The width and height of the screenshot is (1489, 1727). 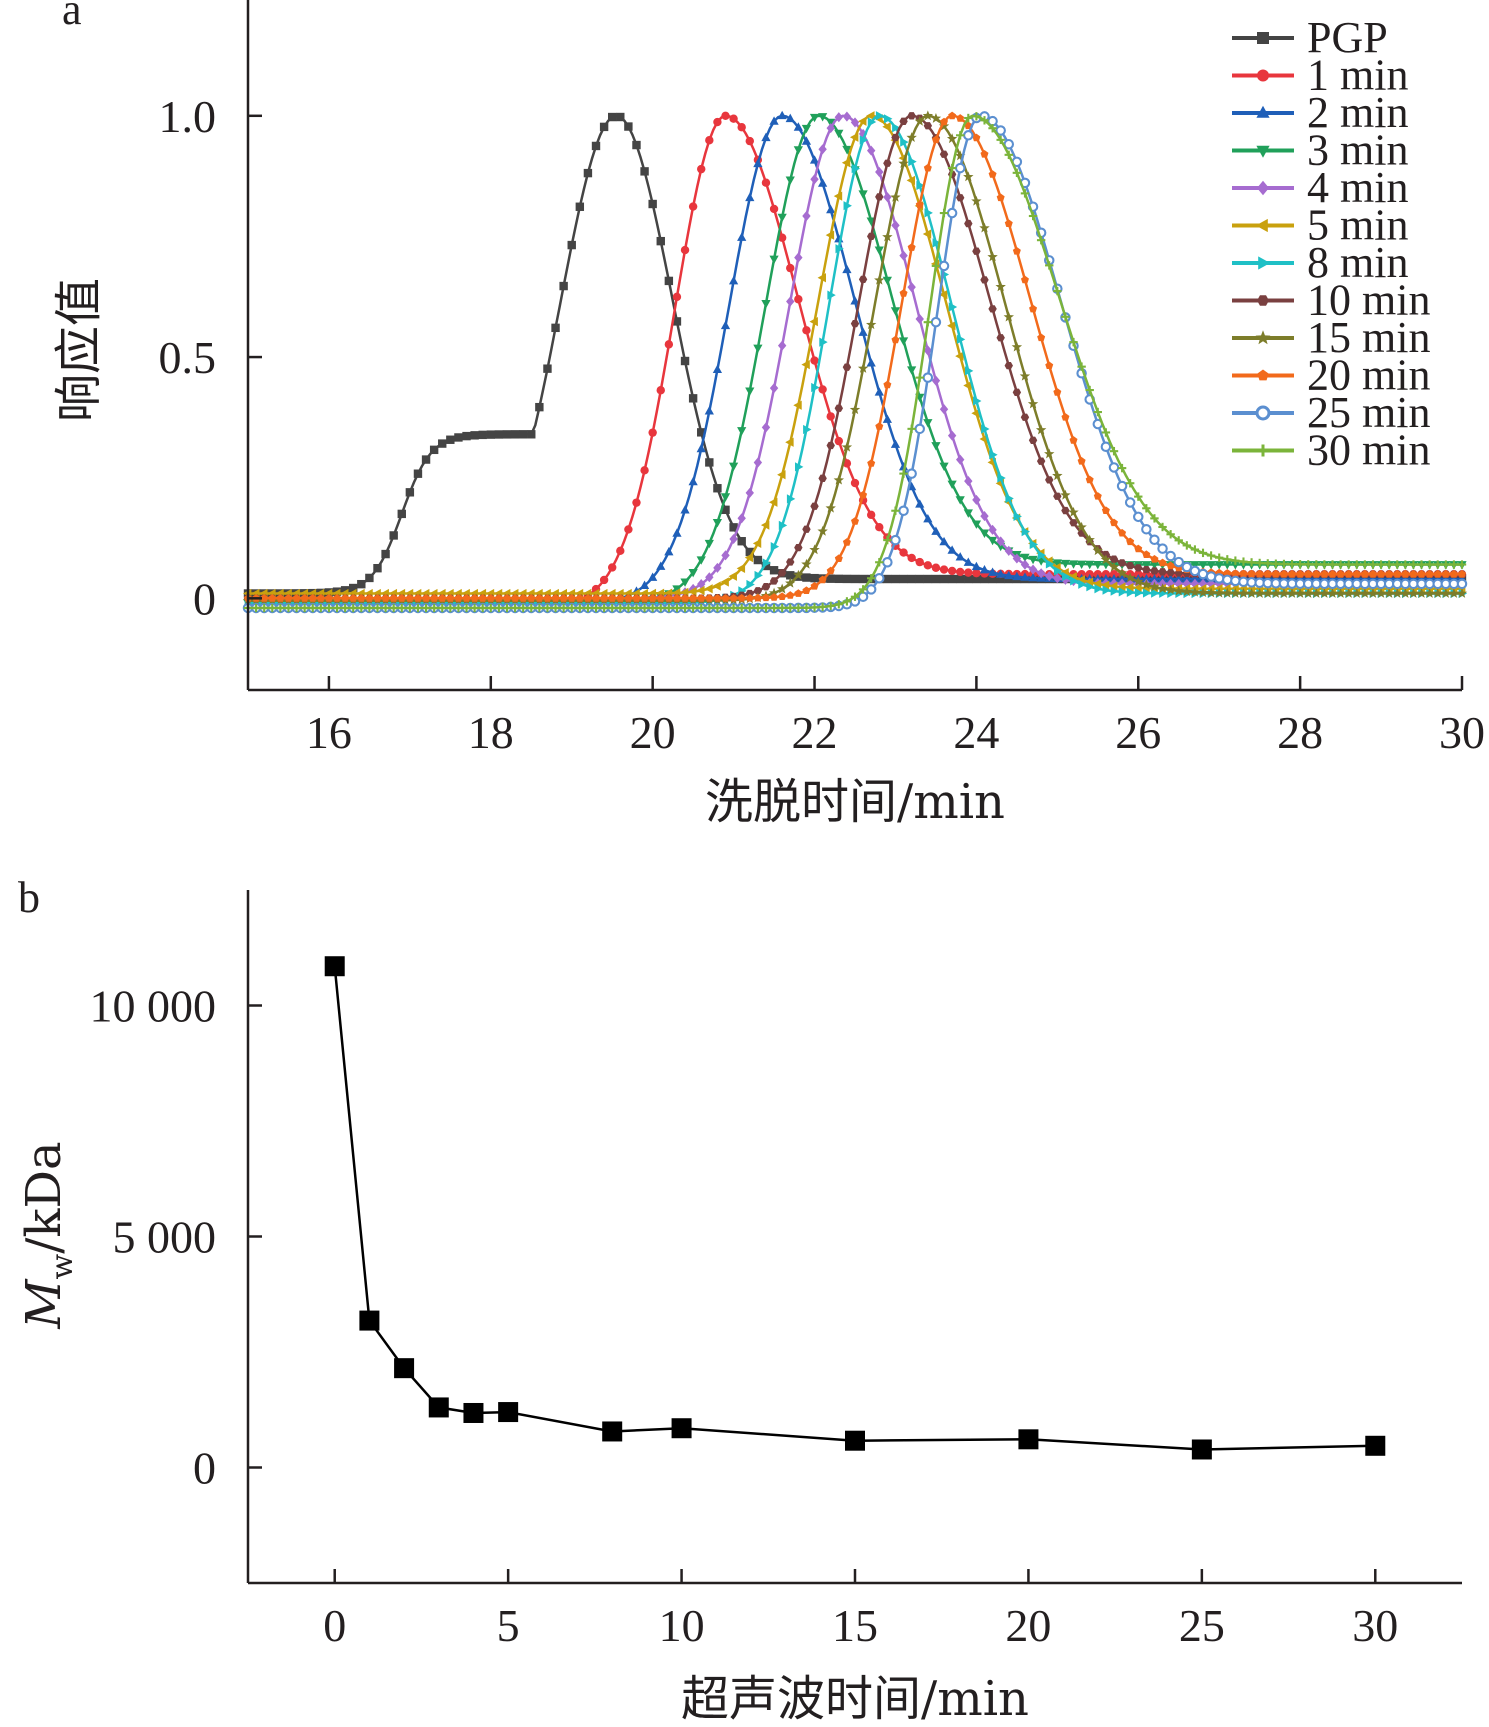 I want to click on series-point-25-min, so click(x=911, y=473).